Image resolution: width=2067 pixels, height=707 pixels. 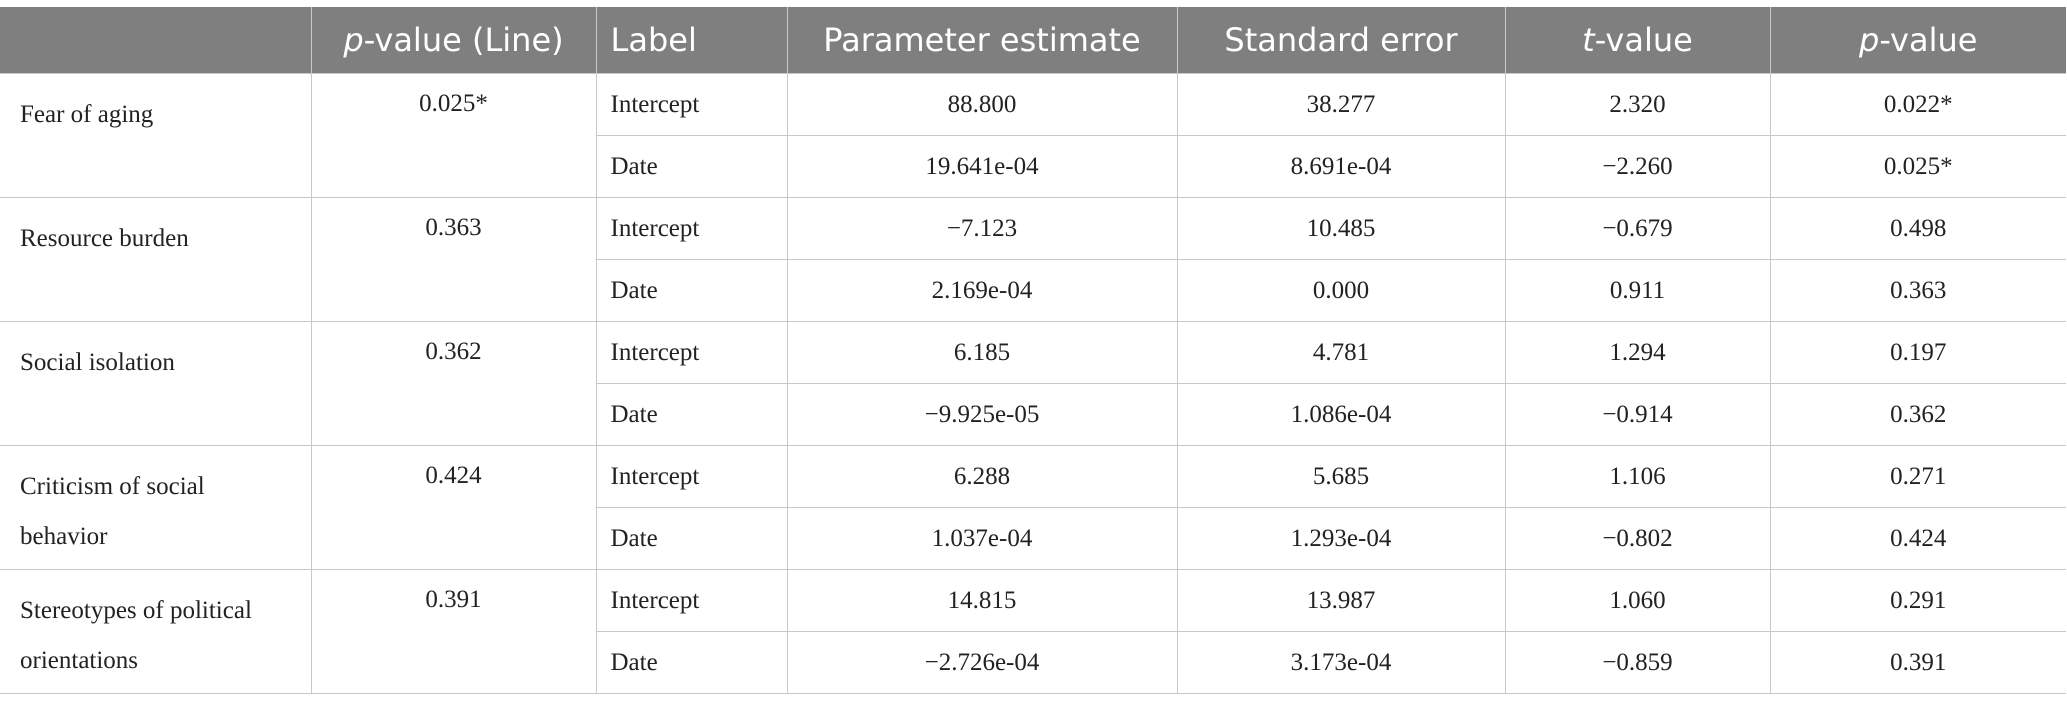 I want to click on group-name: Social isolation, so click(x=156, y=383).